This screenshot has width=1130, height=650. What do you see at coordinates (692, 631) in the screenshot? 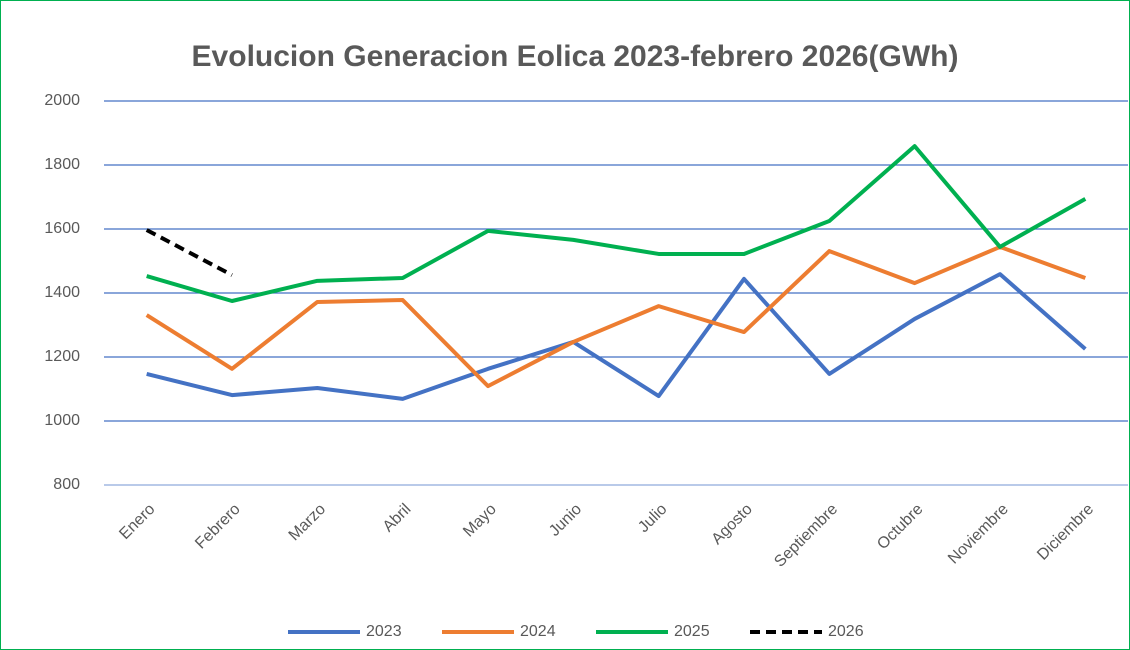
I see `legend-label: 2025` at bounding box center [692, 631].